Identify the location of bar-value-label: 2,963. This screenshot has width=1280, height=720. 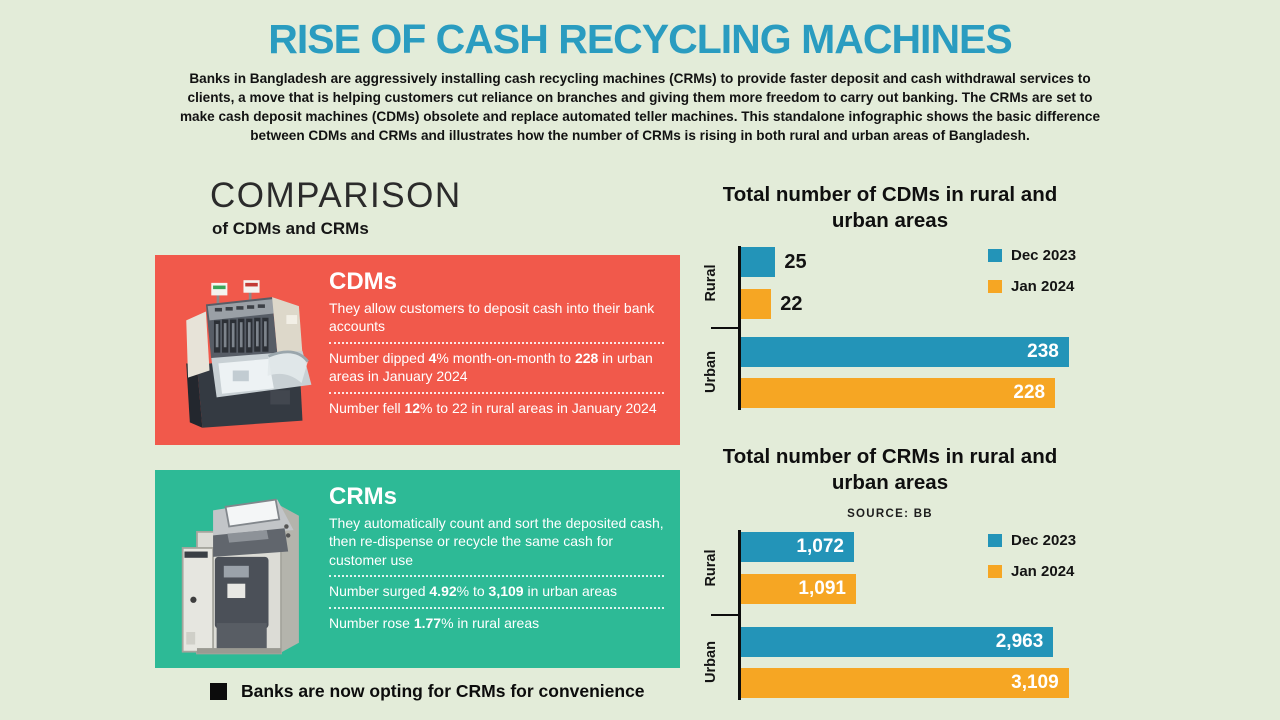
(1019, 641).